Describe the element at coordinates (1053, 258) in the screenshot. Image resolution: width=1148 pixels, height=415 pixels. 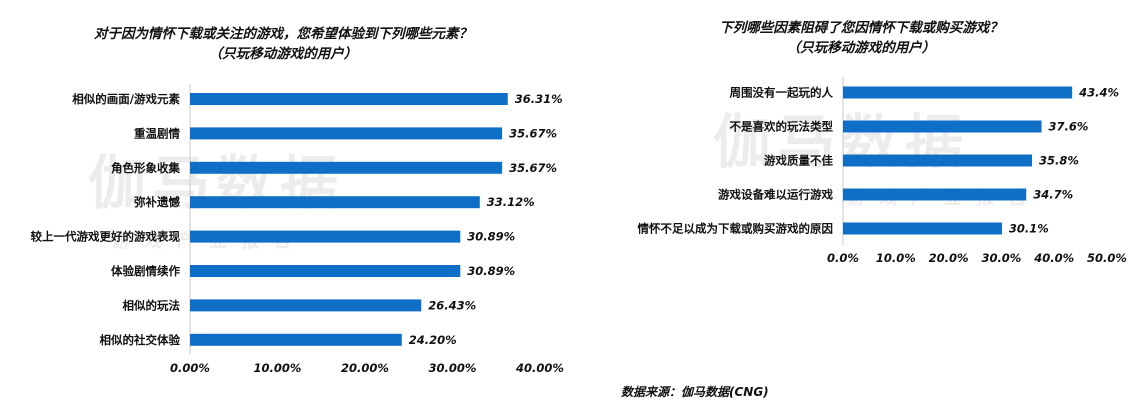
I see `right-x-tick-label: 40.0%` at that location.